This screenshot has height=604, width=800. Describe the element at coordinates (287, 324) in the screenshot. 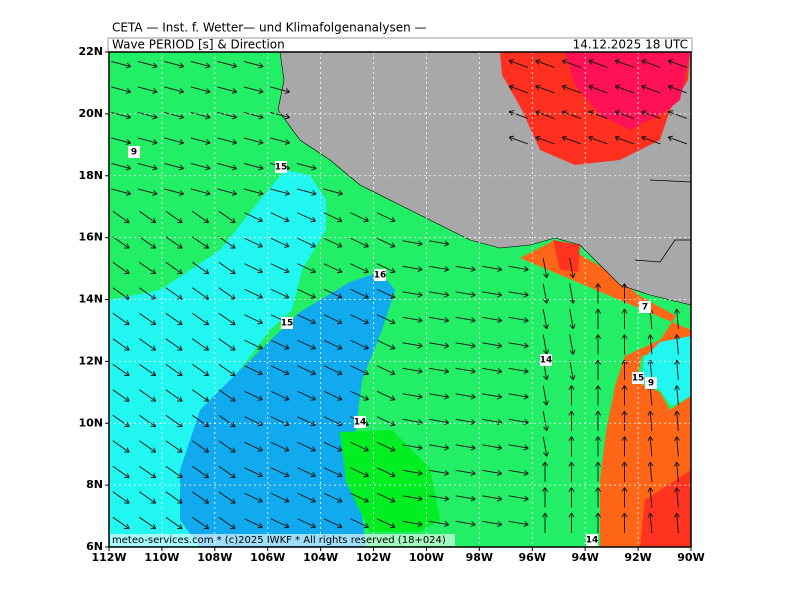

I see `contour-label: 15` at that location.